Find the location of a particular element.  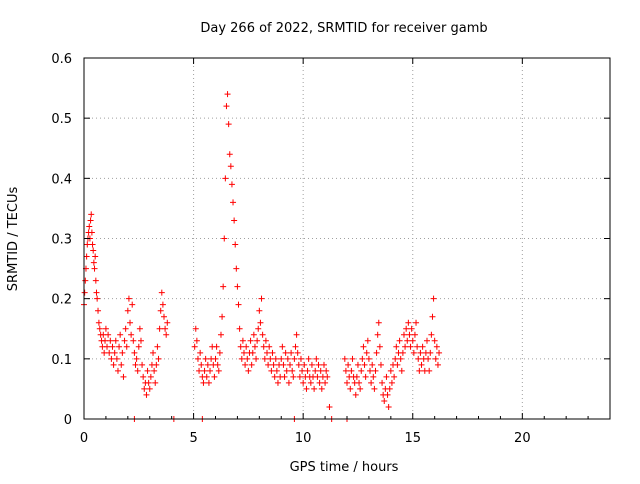

y-tick-label: 0.4 is located at coordinates (61, 179).